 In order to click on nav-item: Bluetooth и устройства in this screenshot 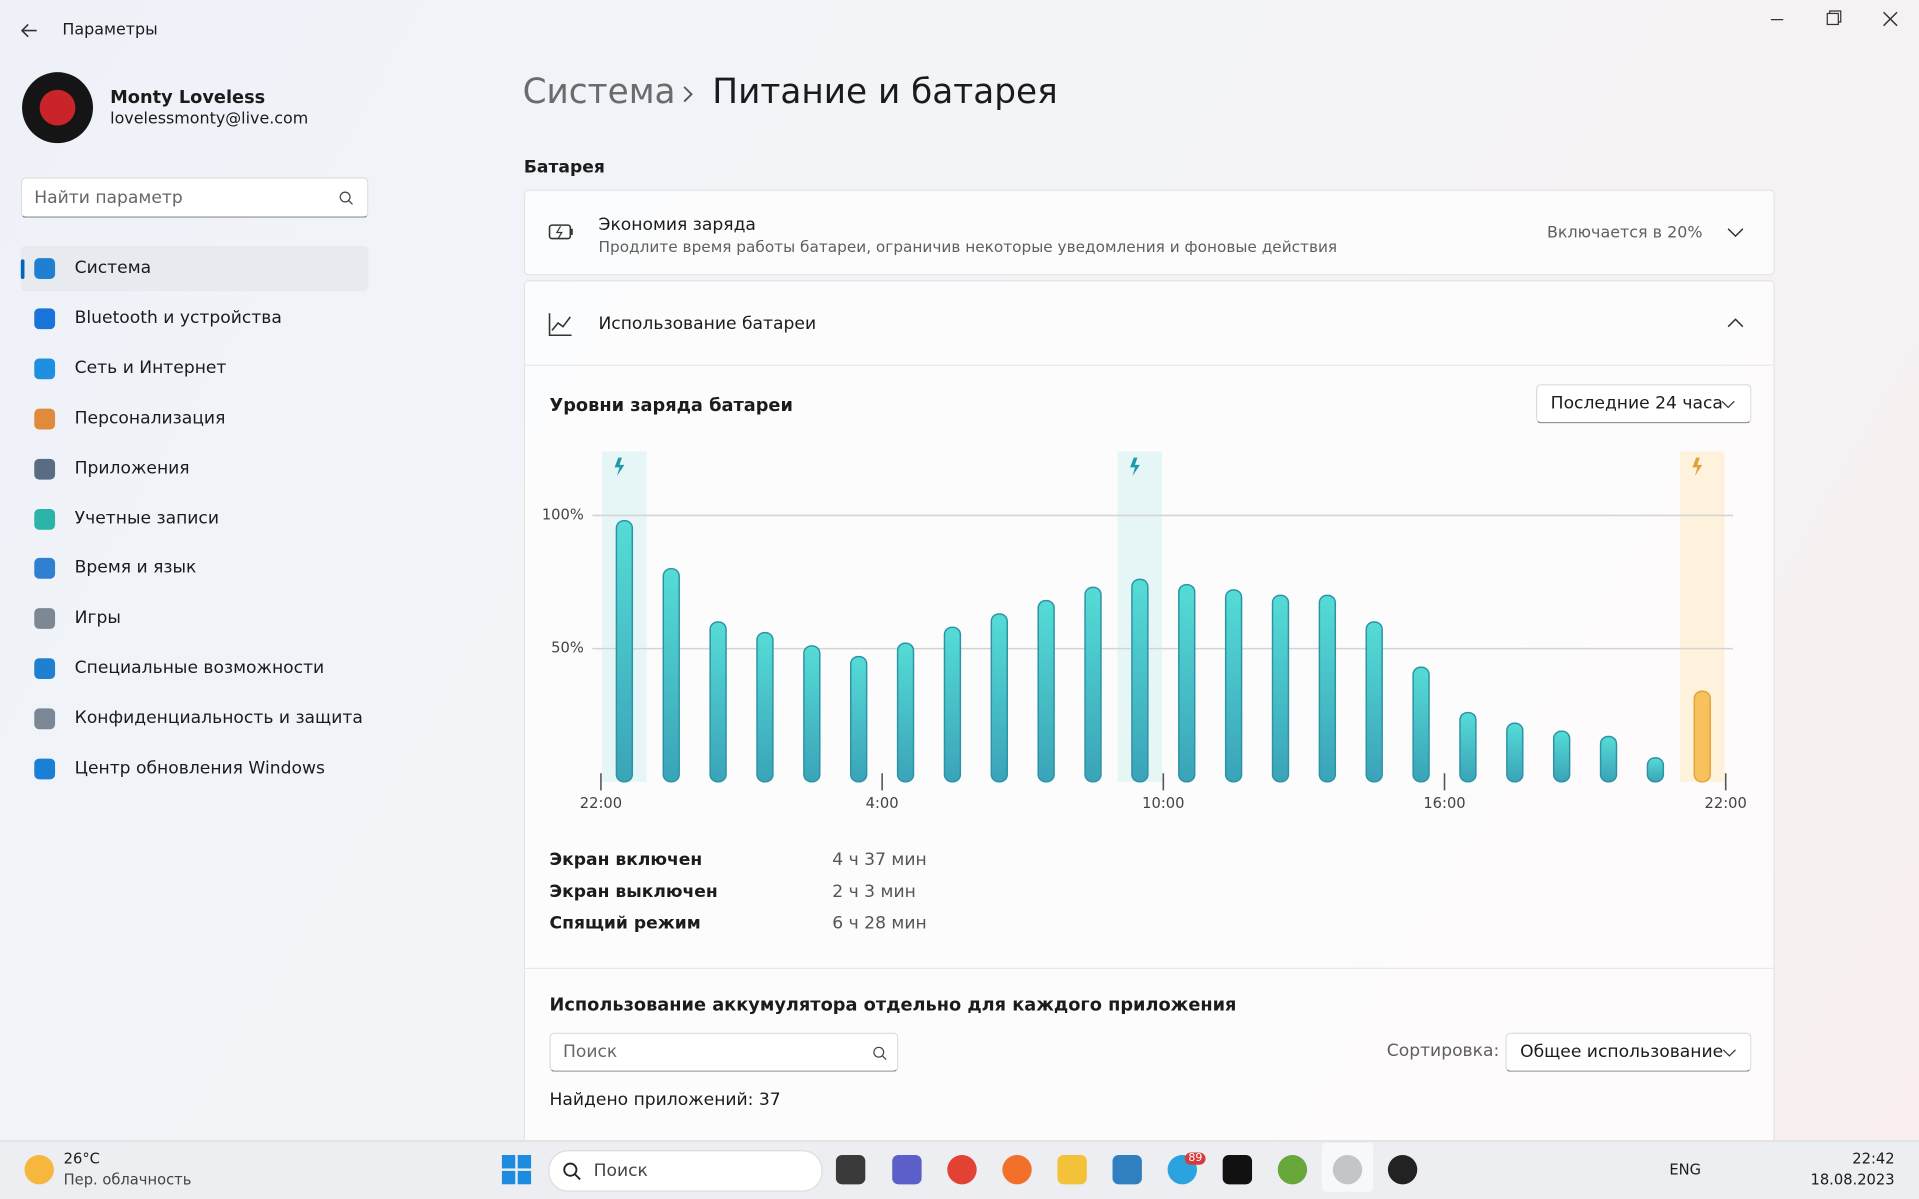, I will do `click(195, 318)`.